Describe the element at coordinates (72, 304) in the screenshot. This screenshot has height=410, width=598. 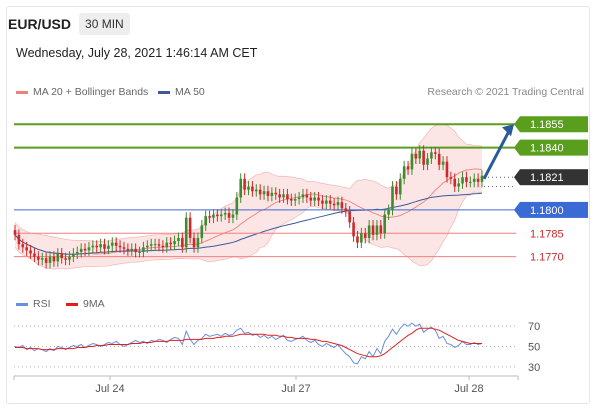
I see `ma9-swatch` at that location.